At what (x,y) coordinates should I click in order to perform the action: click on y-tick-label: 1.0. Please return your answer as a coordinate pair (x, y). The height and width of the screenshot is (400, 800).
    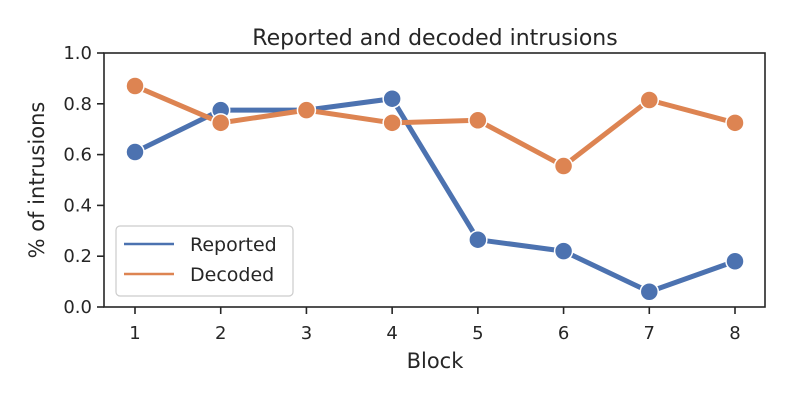
    Looking at the image, I should click on (77, 53).